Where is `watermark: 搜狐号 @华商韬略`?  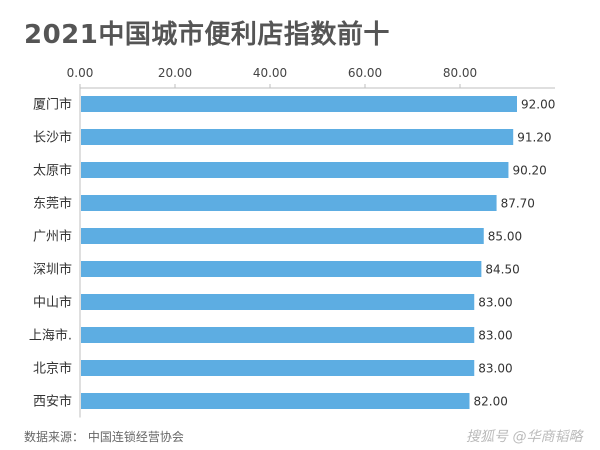 watermark: 搜狐号 @华商韬略 is located at coordinates (524, 437).